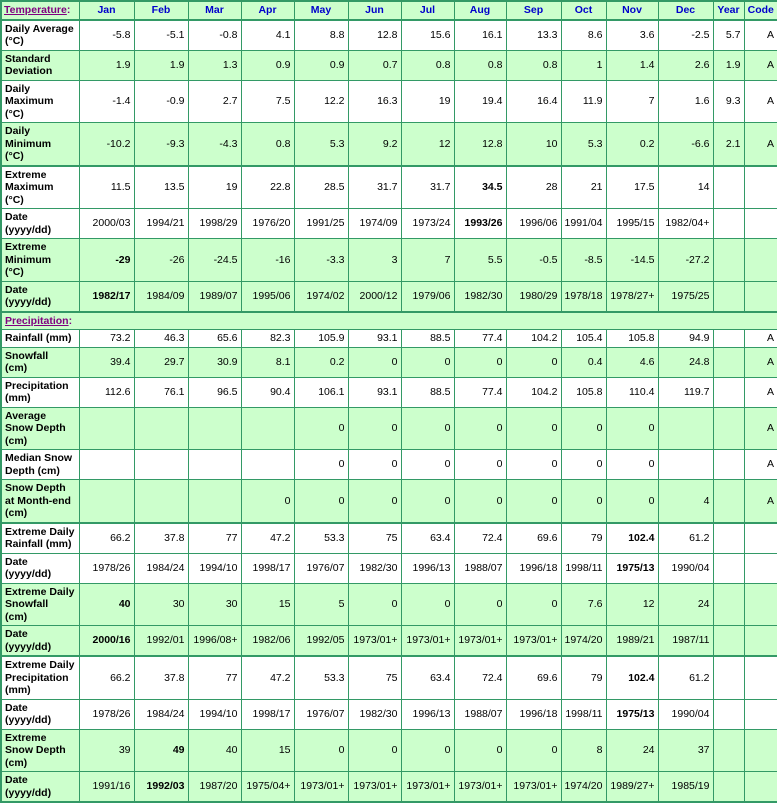 The image size is (777, 803). Describe the element at coordinates (161, 537) in the screenshot. I see `value-cell-feb: 37.8` at that location.